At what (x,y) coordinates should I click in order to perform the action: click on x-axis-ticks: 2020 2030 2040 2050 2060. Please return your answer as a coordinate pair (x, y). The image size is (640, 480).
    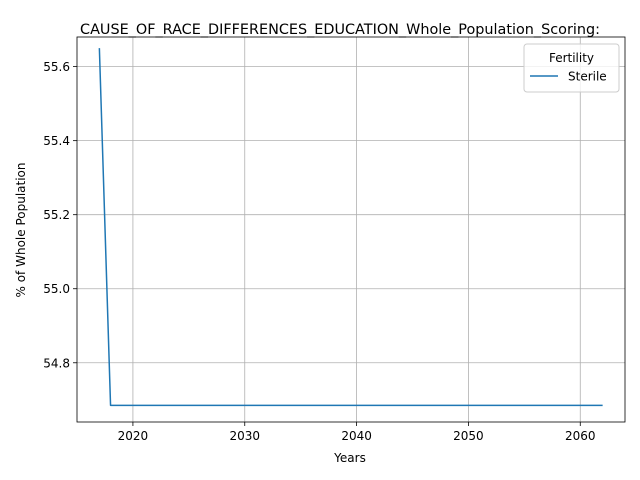
    Looking at the image, I should click on (357, 432).